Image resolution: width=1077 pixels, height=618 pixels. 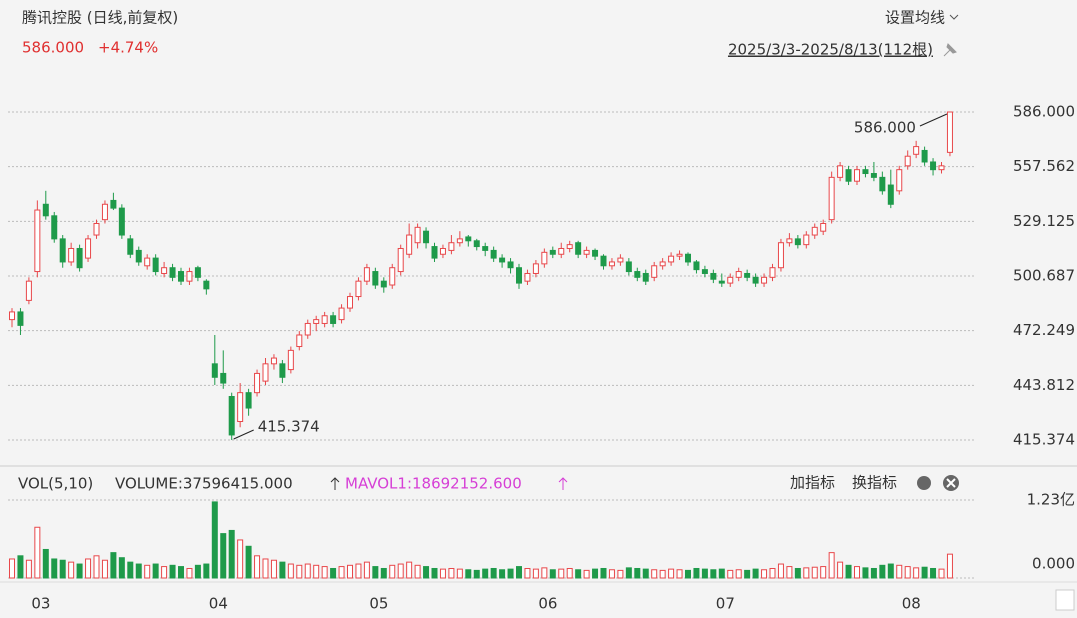 I want to click on range: 2025/3/3-2025/8/13(112根), so click(x=830, y=50).